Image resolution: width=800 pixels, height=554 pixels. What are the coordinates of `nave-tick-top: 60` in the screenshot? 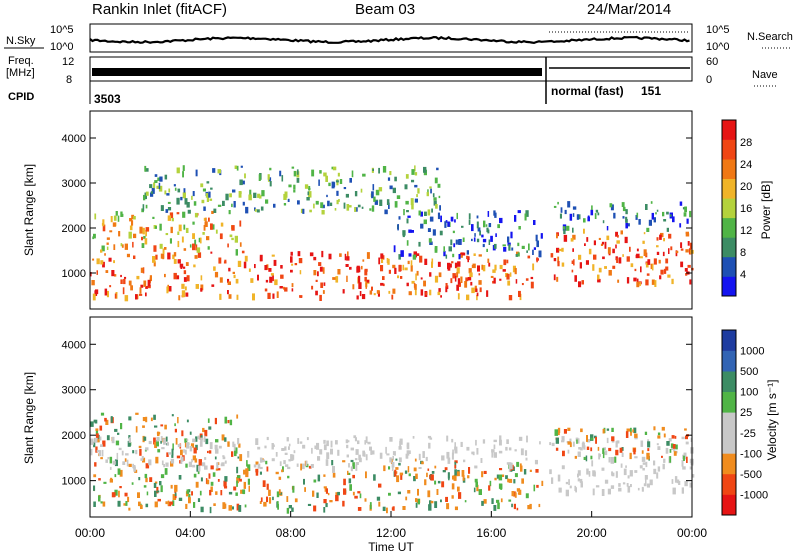 It's located at (712, 62).